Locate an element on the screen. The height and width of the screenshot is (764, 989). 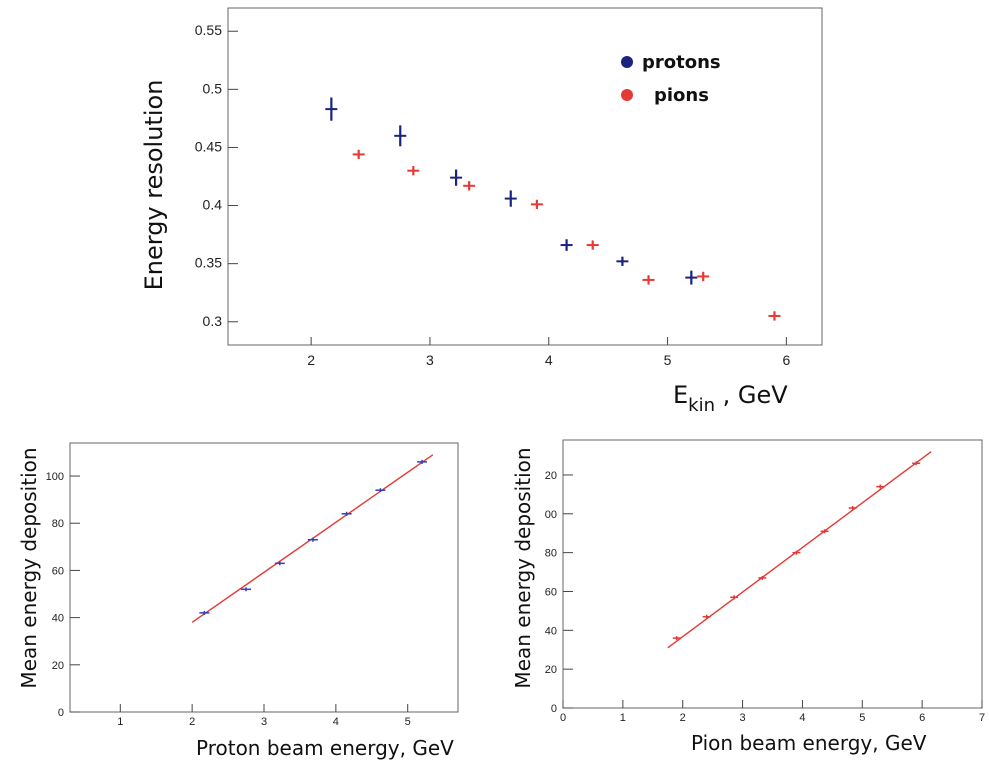
legend-label-protons: protons is located at coordinates (681, 62).